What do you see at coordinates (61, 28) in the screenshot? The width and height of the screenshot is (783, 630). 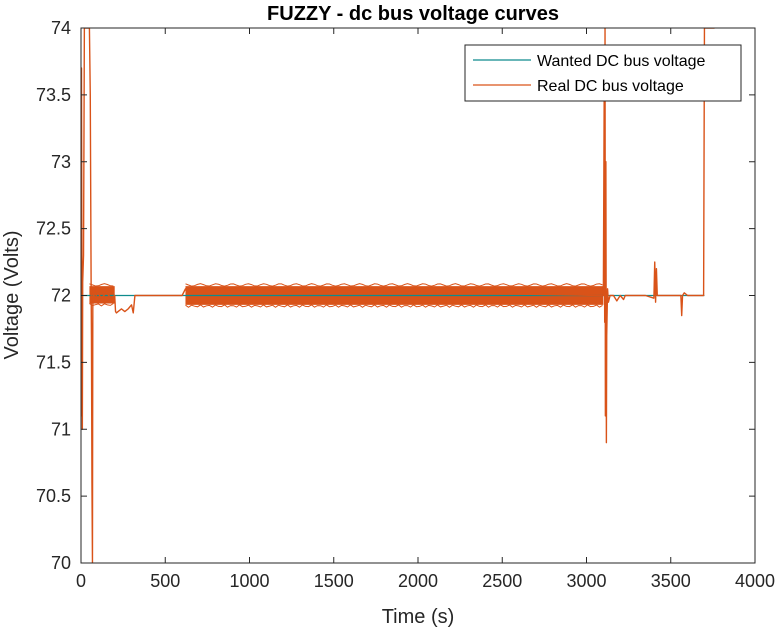 I see `y-tick-label: 74` at bounding box center [61, 28].